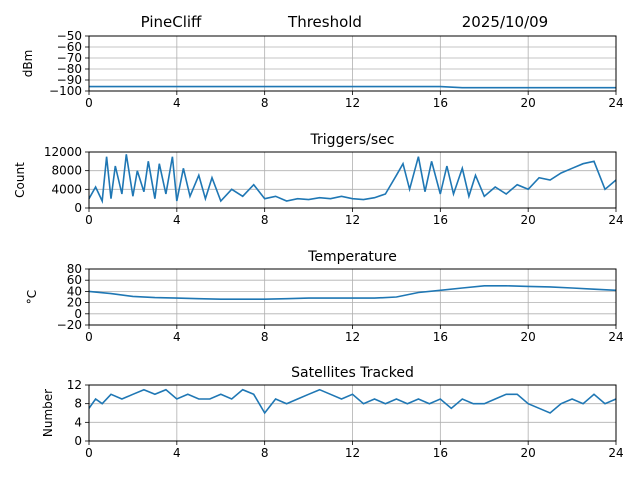 The width and height of the screenshot is (640, 480). What do you see at coordinates (66, 171) in the screenshot?
I see `y-tick-label: 8000` at bounding box center [66, 171].